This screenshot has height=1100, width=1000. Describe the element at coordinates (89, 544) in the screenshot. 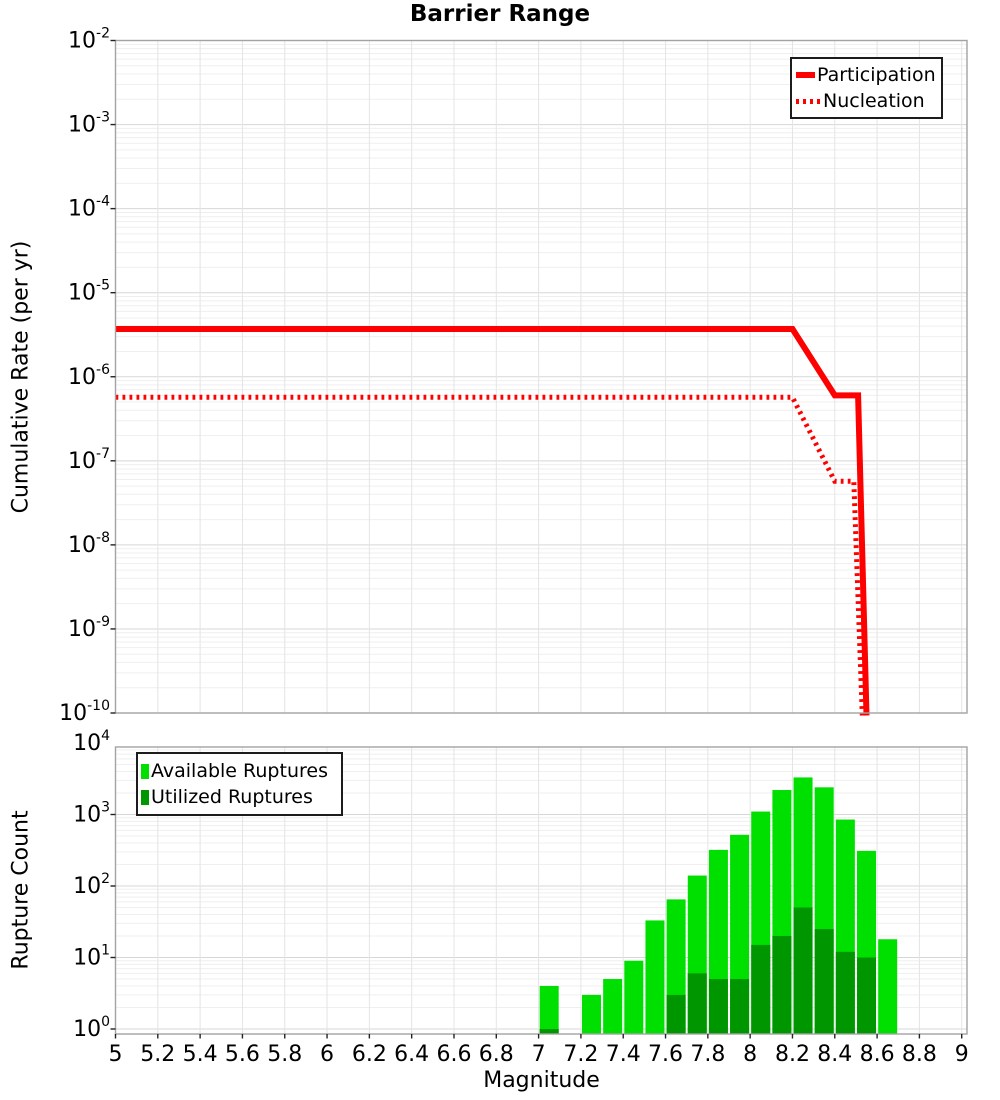

I see `y-tick-label: 10⁻⁸` at that location.